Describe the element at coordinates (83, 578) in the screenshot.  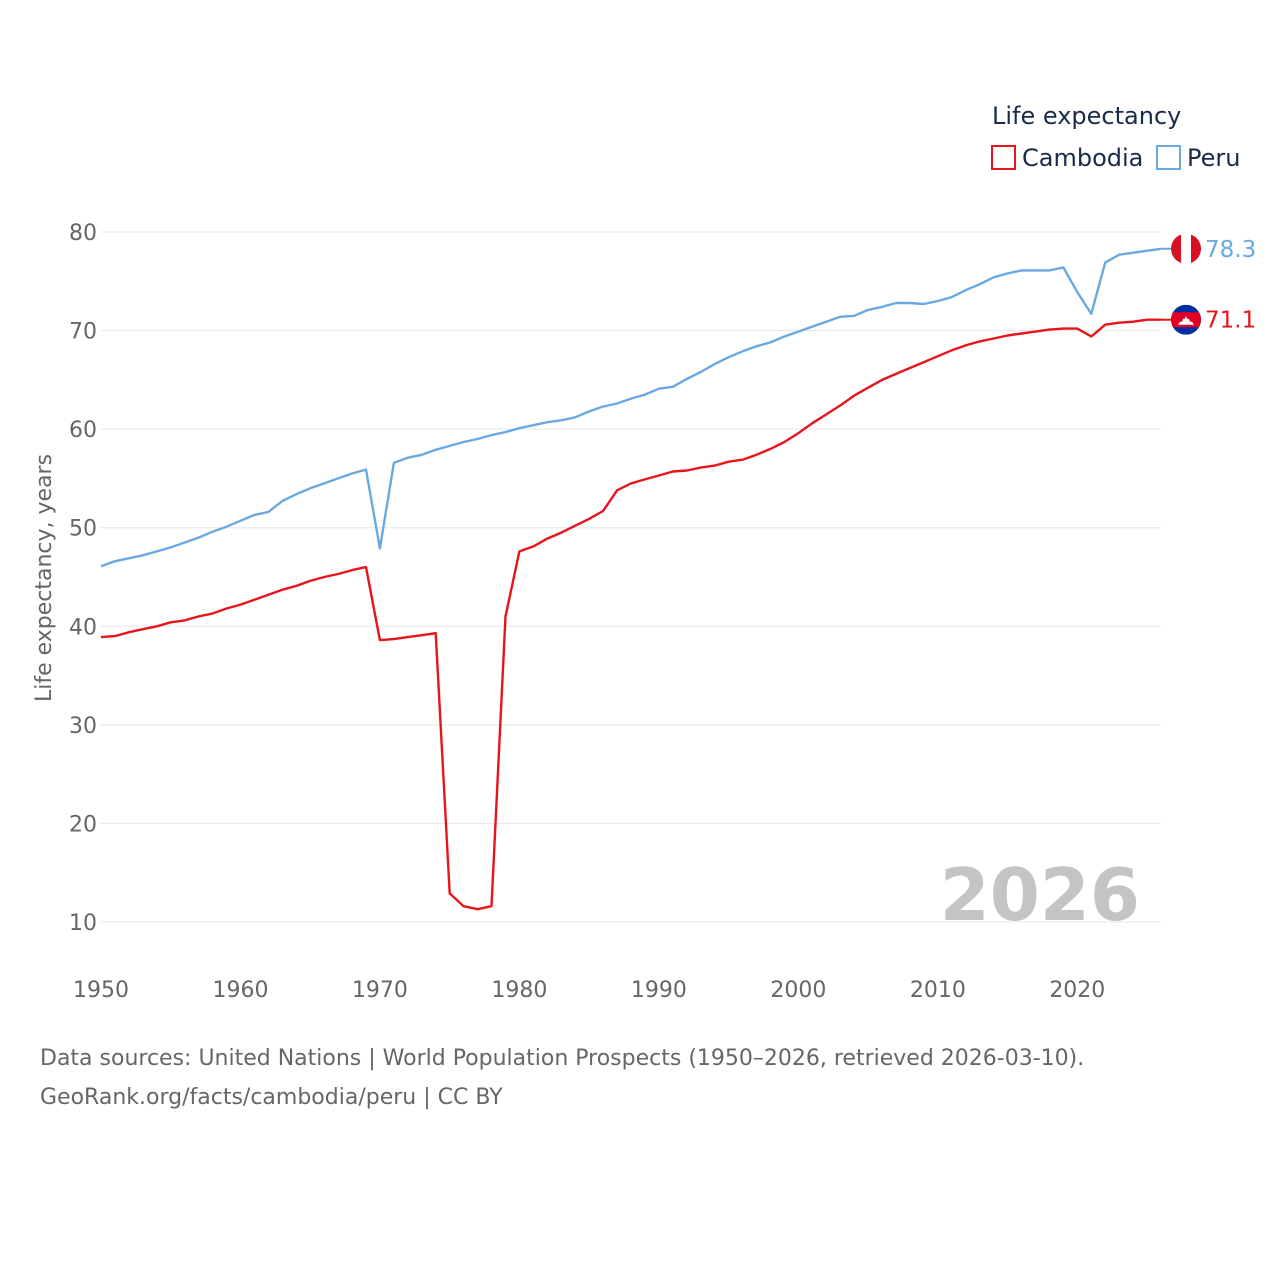
I see `y-axis-ticks: 10 20 30 40 50 60 70 80` at that location.